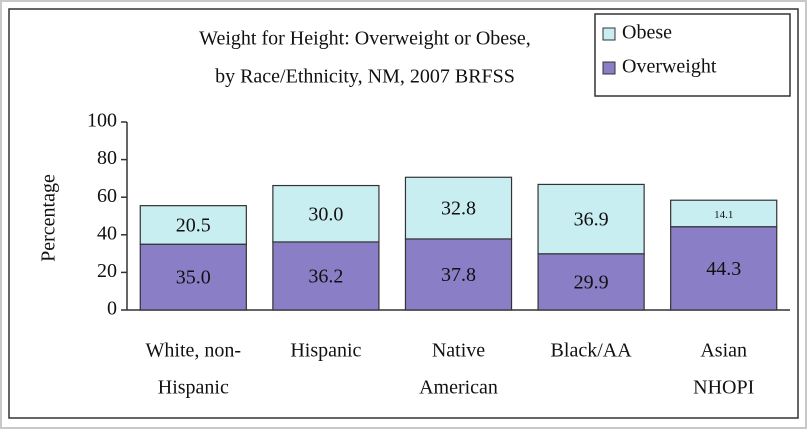 Image resolution: width=807 pixels, height=429 pixels. What do you see at coordinates (112, 309) in the screenshot?
I see `y-tick-label: 0` at bounding box center [112, 309].